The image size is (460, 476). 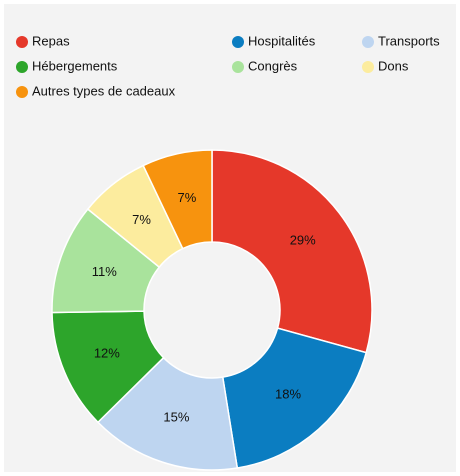 I want to click on slice-label: 18%, so click(x=288, y=393).